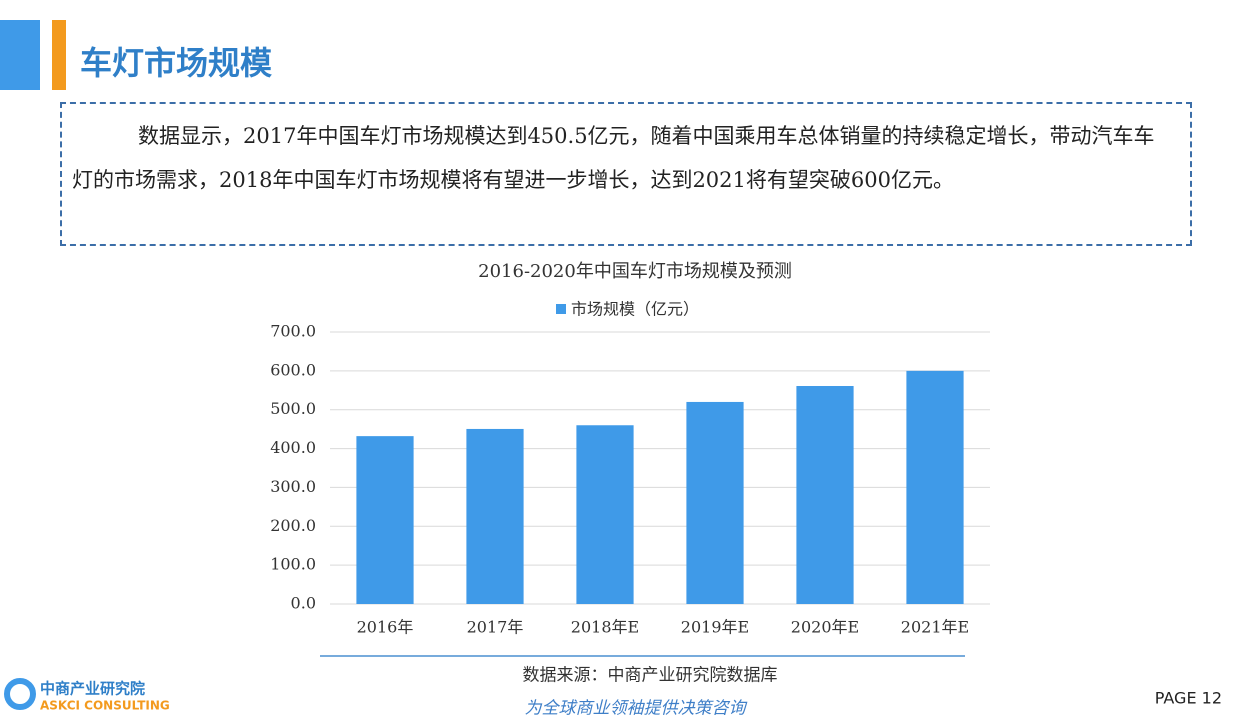  What do you see at coordinates (935, 627) in the screenshot?
I see `x-tick-label: 2021年E` at bounding box center [935, 627].